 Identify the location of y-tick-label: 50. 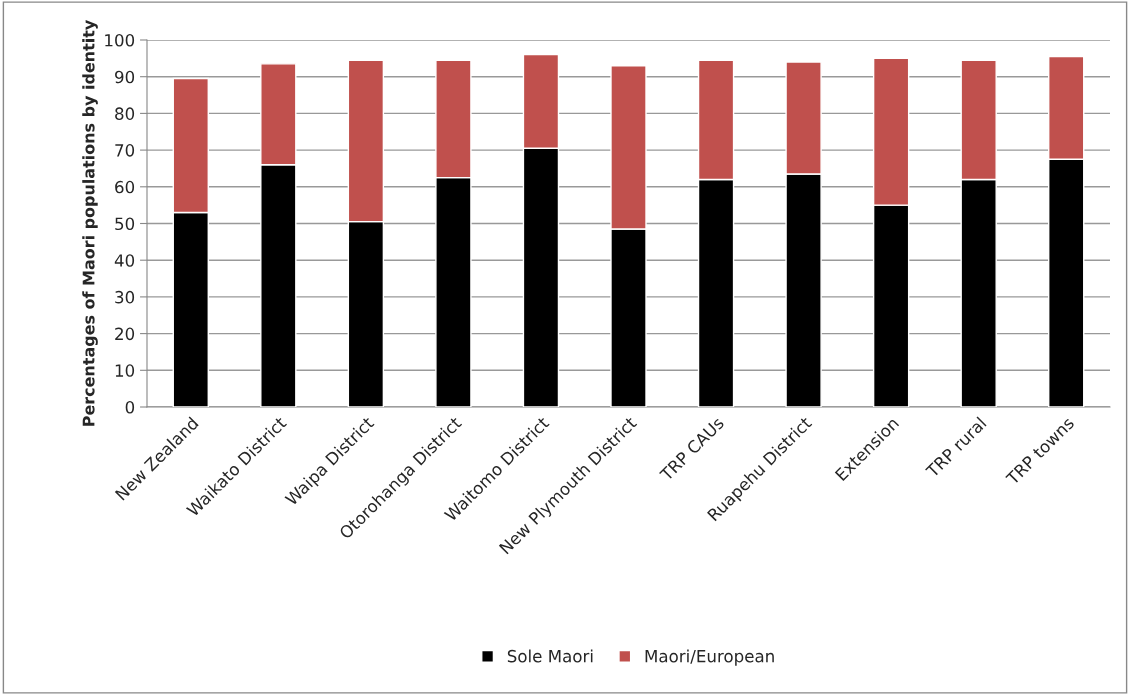
(125, 224).